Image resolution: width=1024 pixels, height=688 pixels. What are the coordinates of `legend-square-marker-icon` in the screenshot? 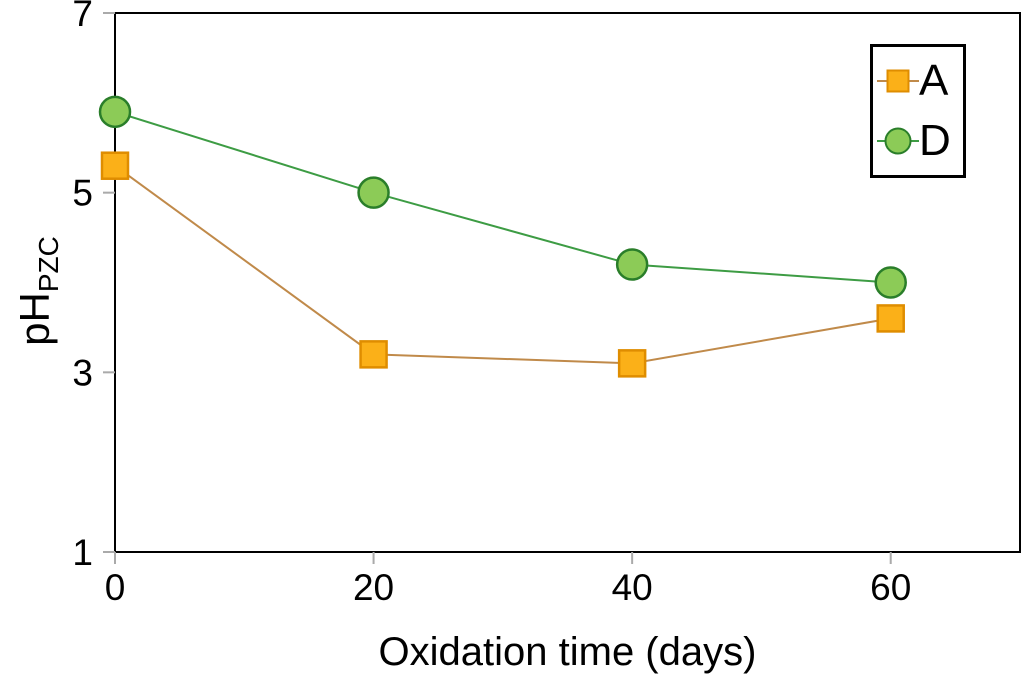 It's located at (898, 81).